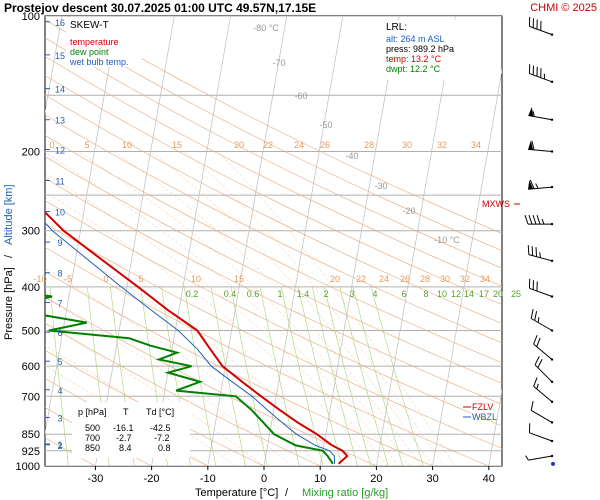 Image resolution: width=600 pixels, height=500 pixels. What do you see at coordinates (553, 463) in the screenshot?
I see `wind-barb-surface` at bounding box center [553, 463].